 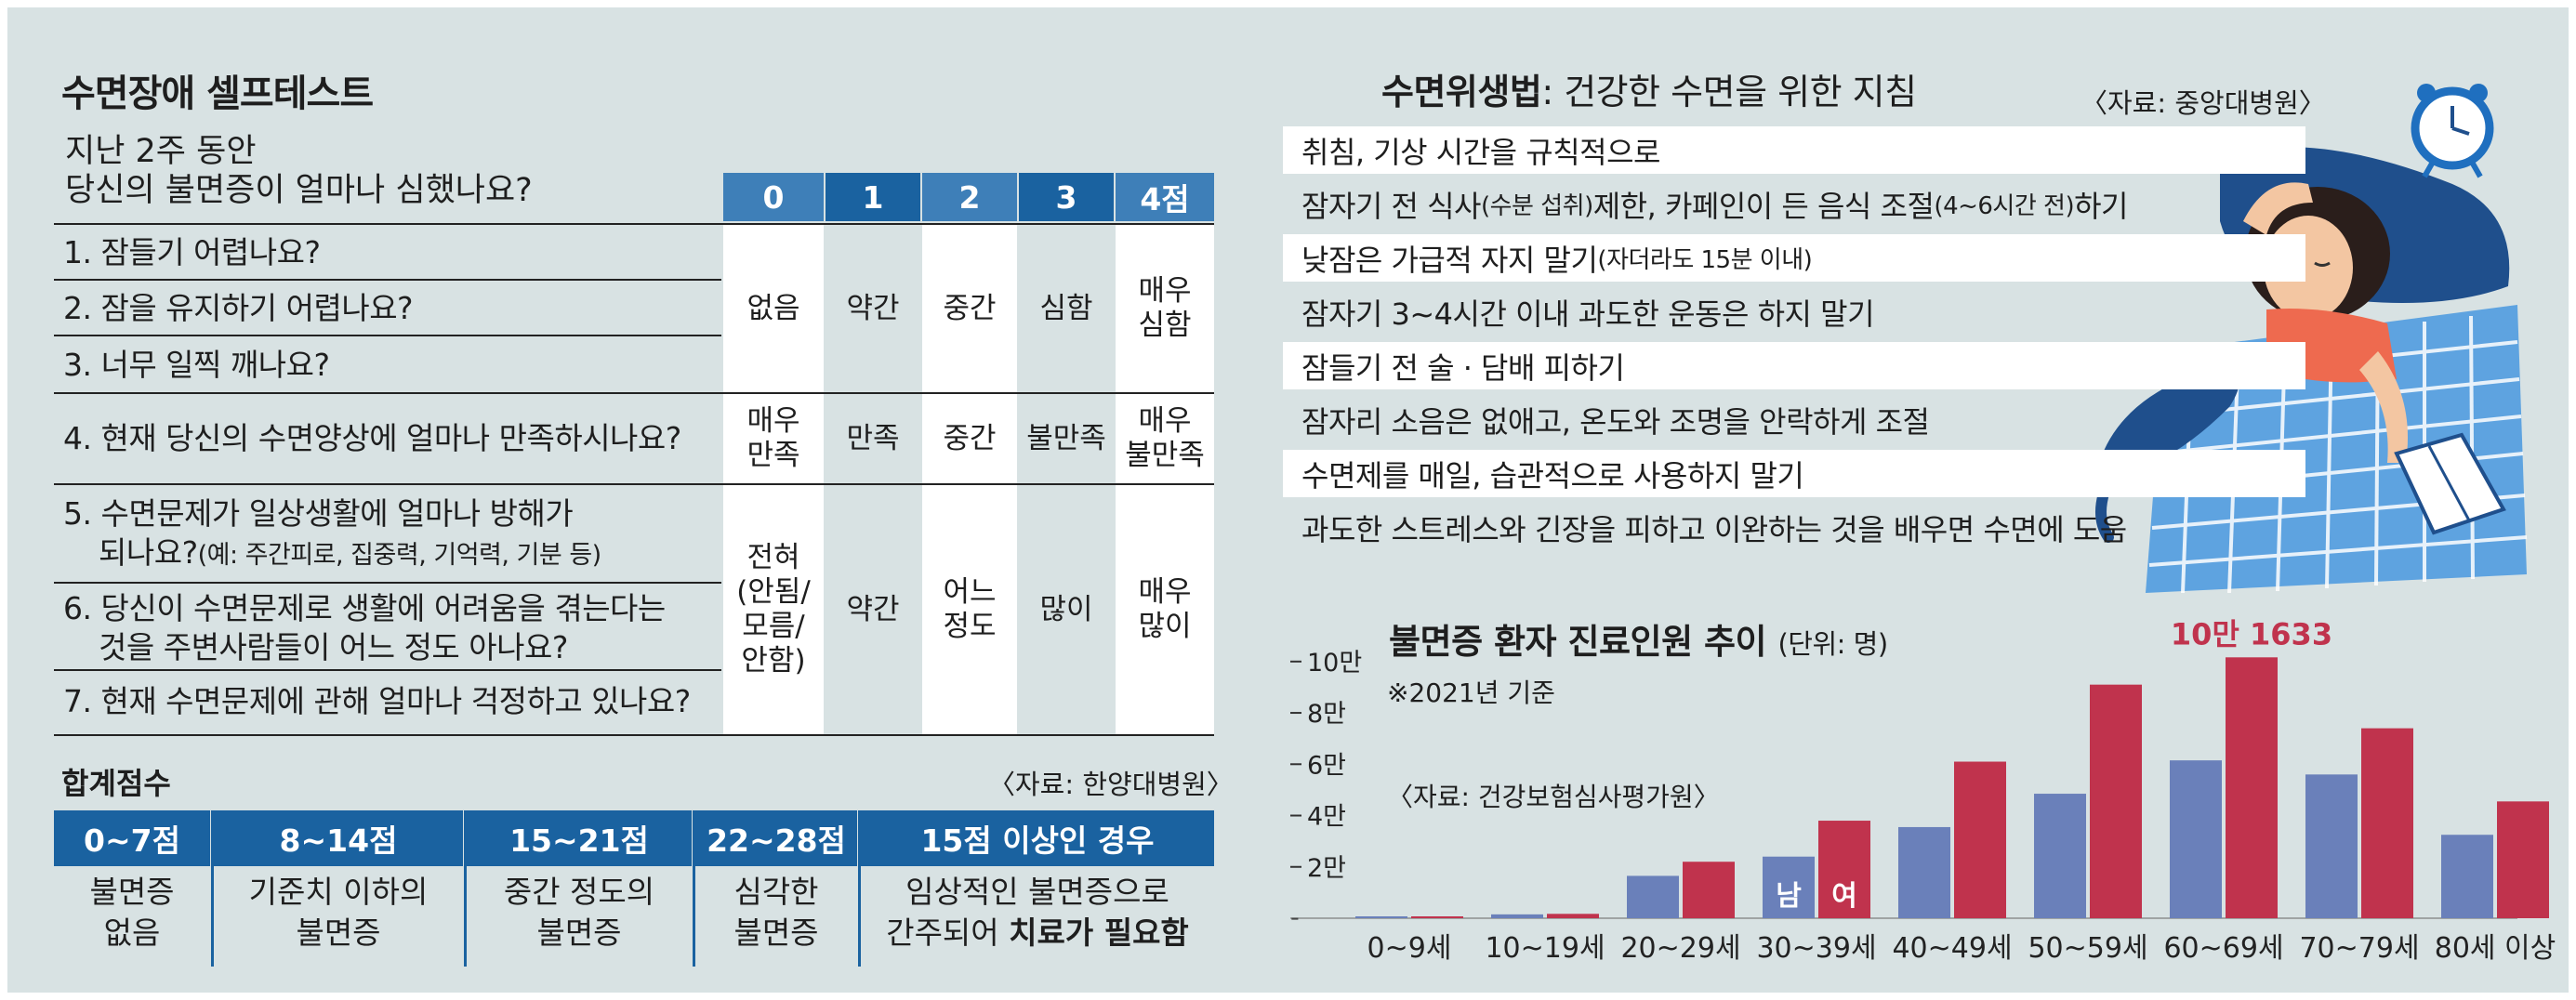 I want to click on chart-title-block: 불면증 환자 진료인원 추이 (단위: 명), so click(x=1638, y=639).